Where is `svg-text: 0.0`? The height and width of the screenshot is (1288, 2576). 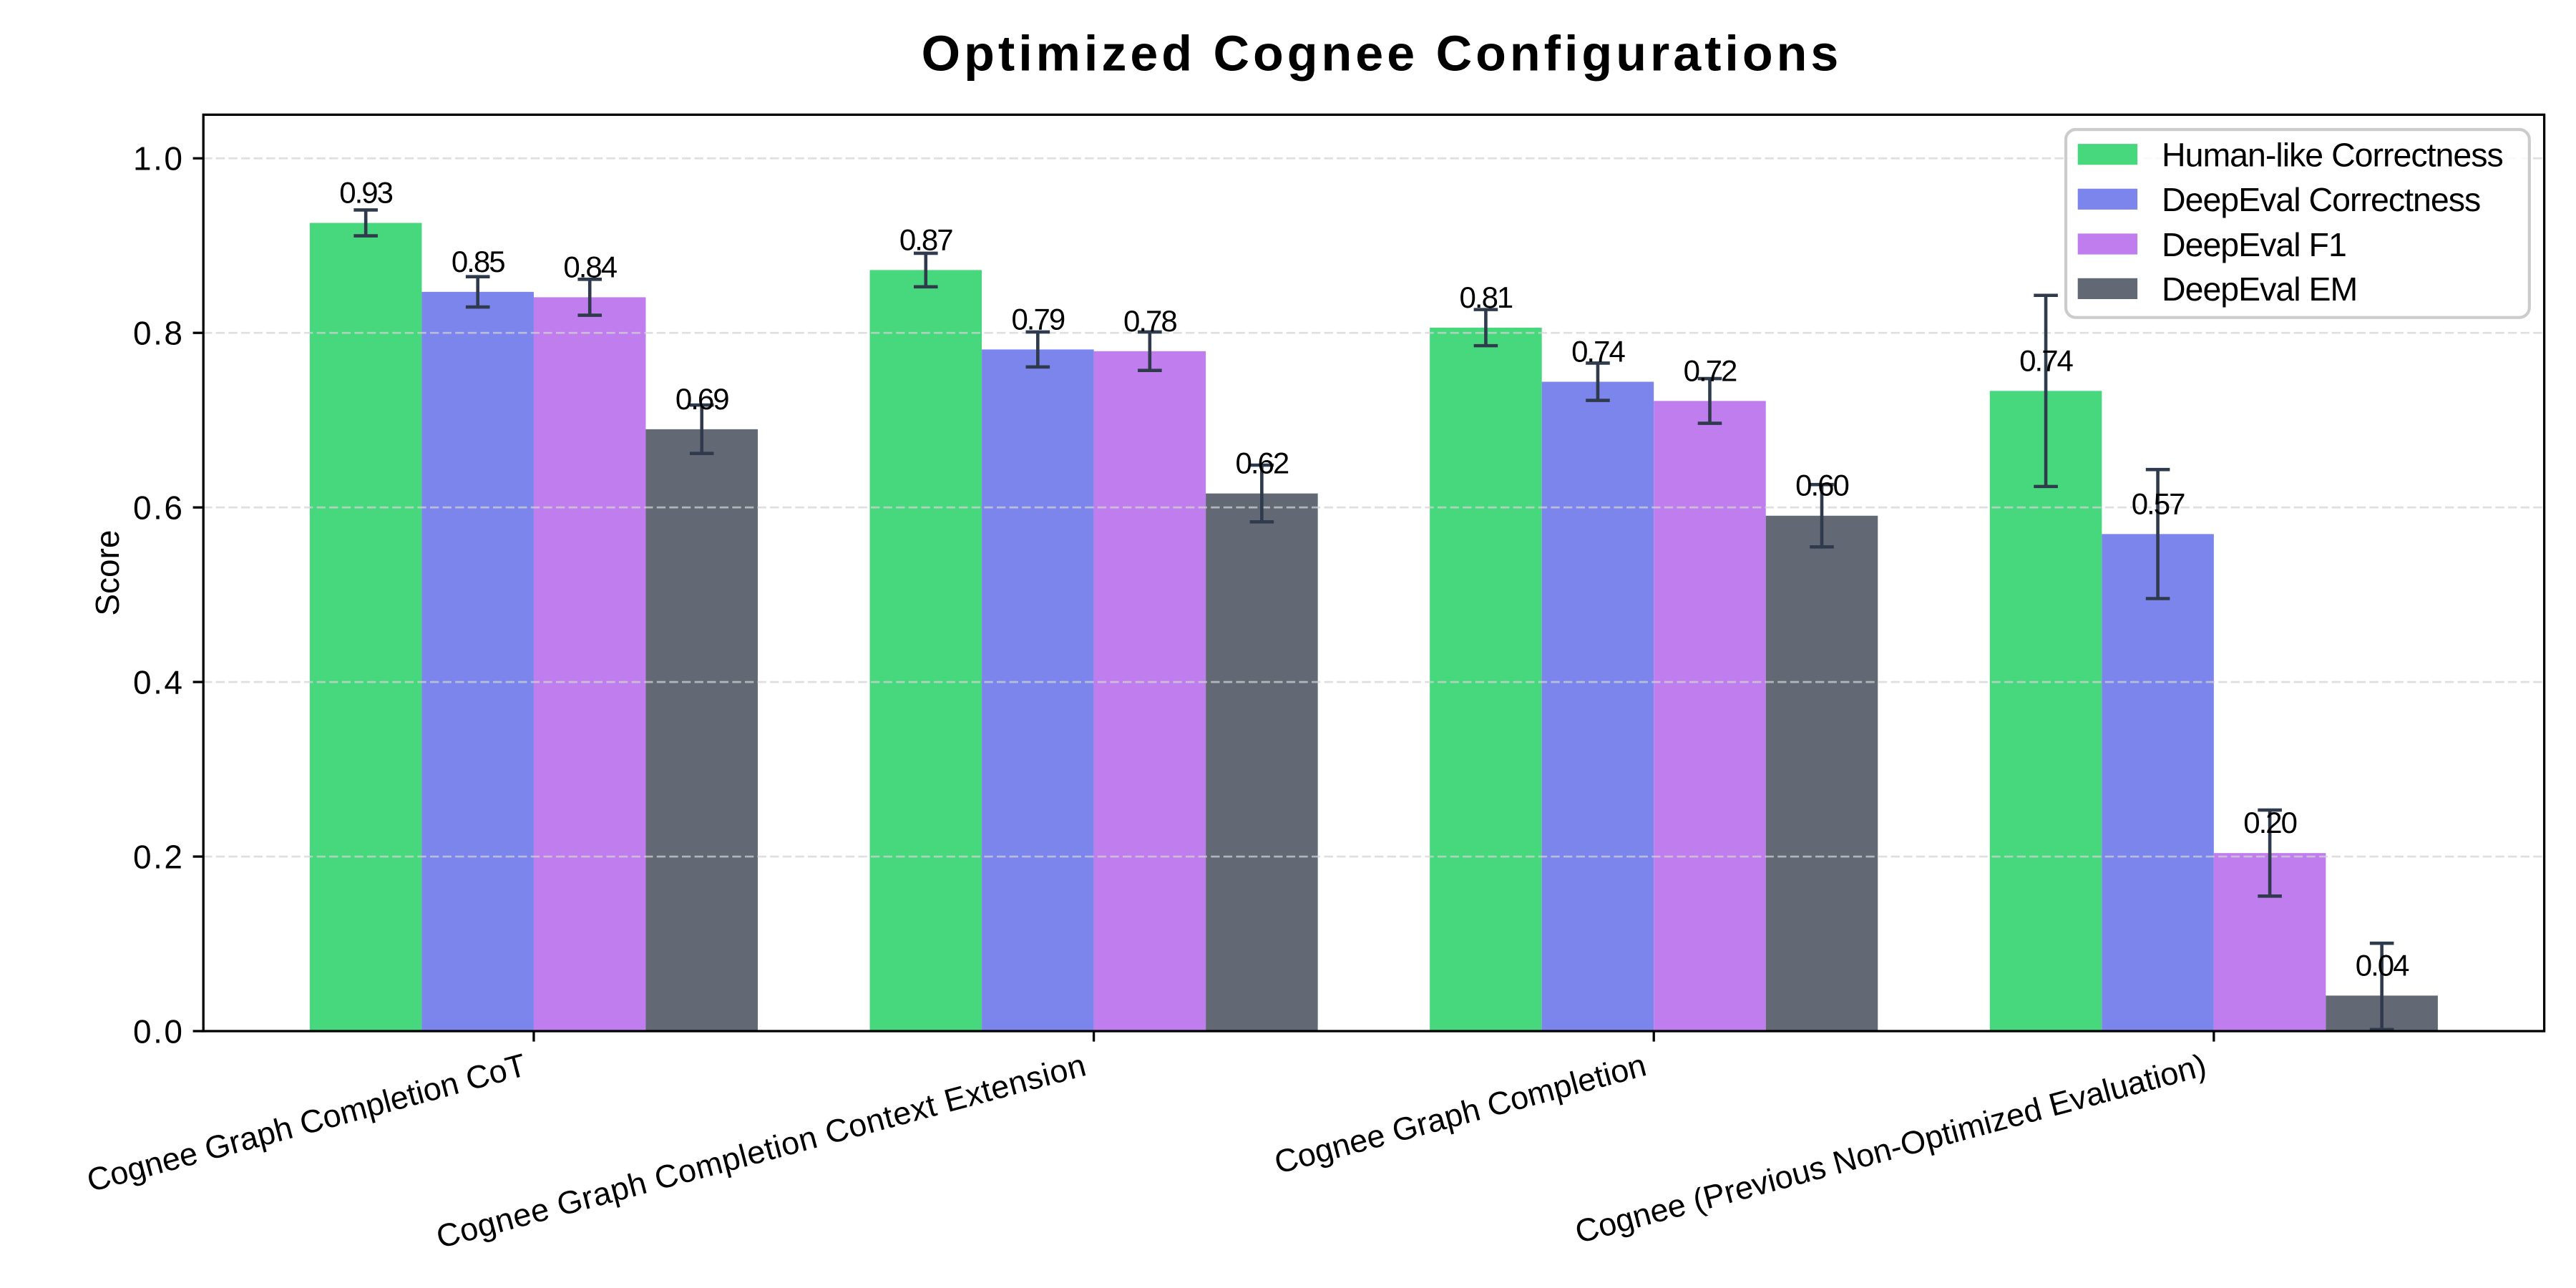 svg-text: 0.0 is located at coordinates (158, 1031).